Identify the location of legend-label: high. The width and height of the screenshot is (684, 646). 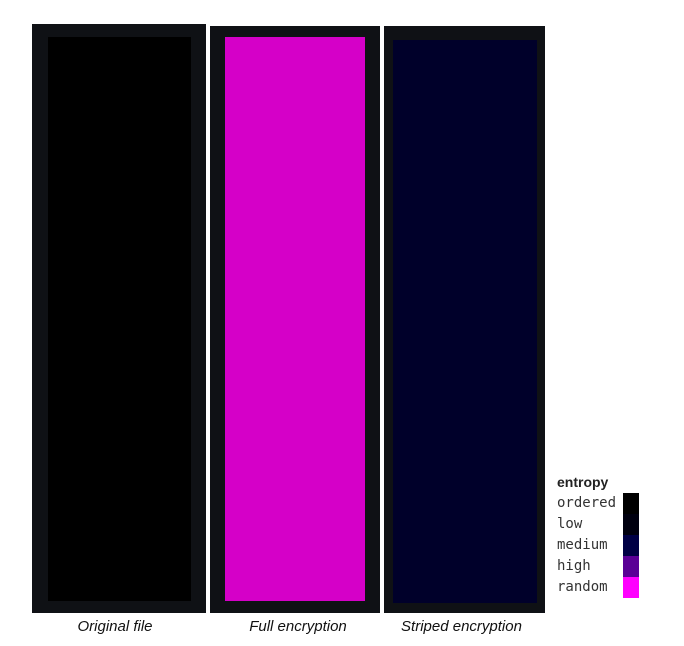
(574, 566).